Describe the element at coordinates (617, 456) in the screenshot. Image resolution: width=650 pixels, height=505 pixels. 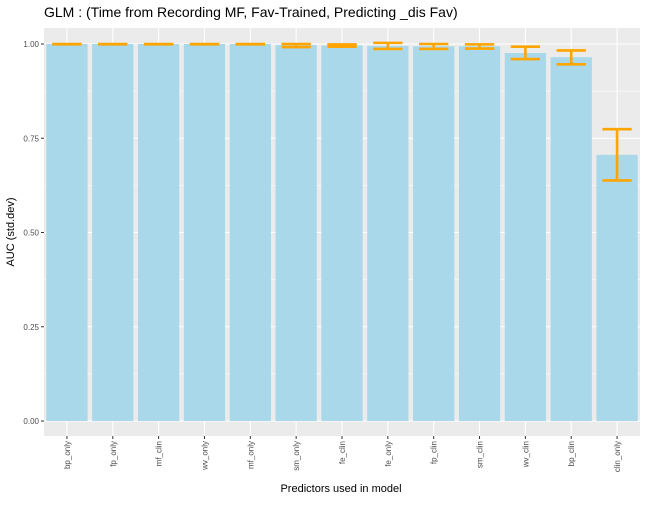
I see `x-tick-label: clin_only` at that location.